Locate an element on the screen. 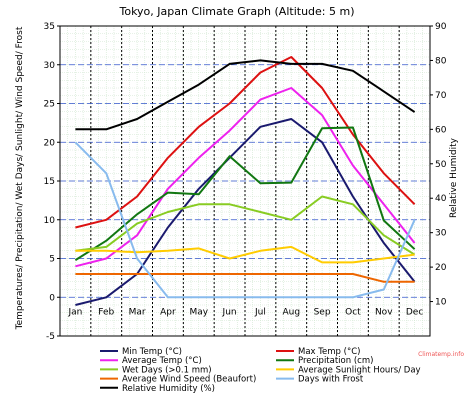 The height and width of the screenshot is (400, 474). y-right-tick-label: 40 is located at coordinates (441, 199).